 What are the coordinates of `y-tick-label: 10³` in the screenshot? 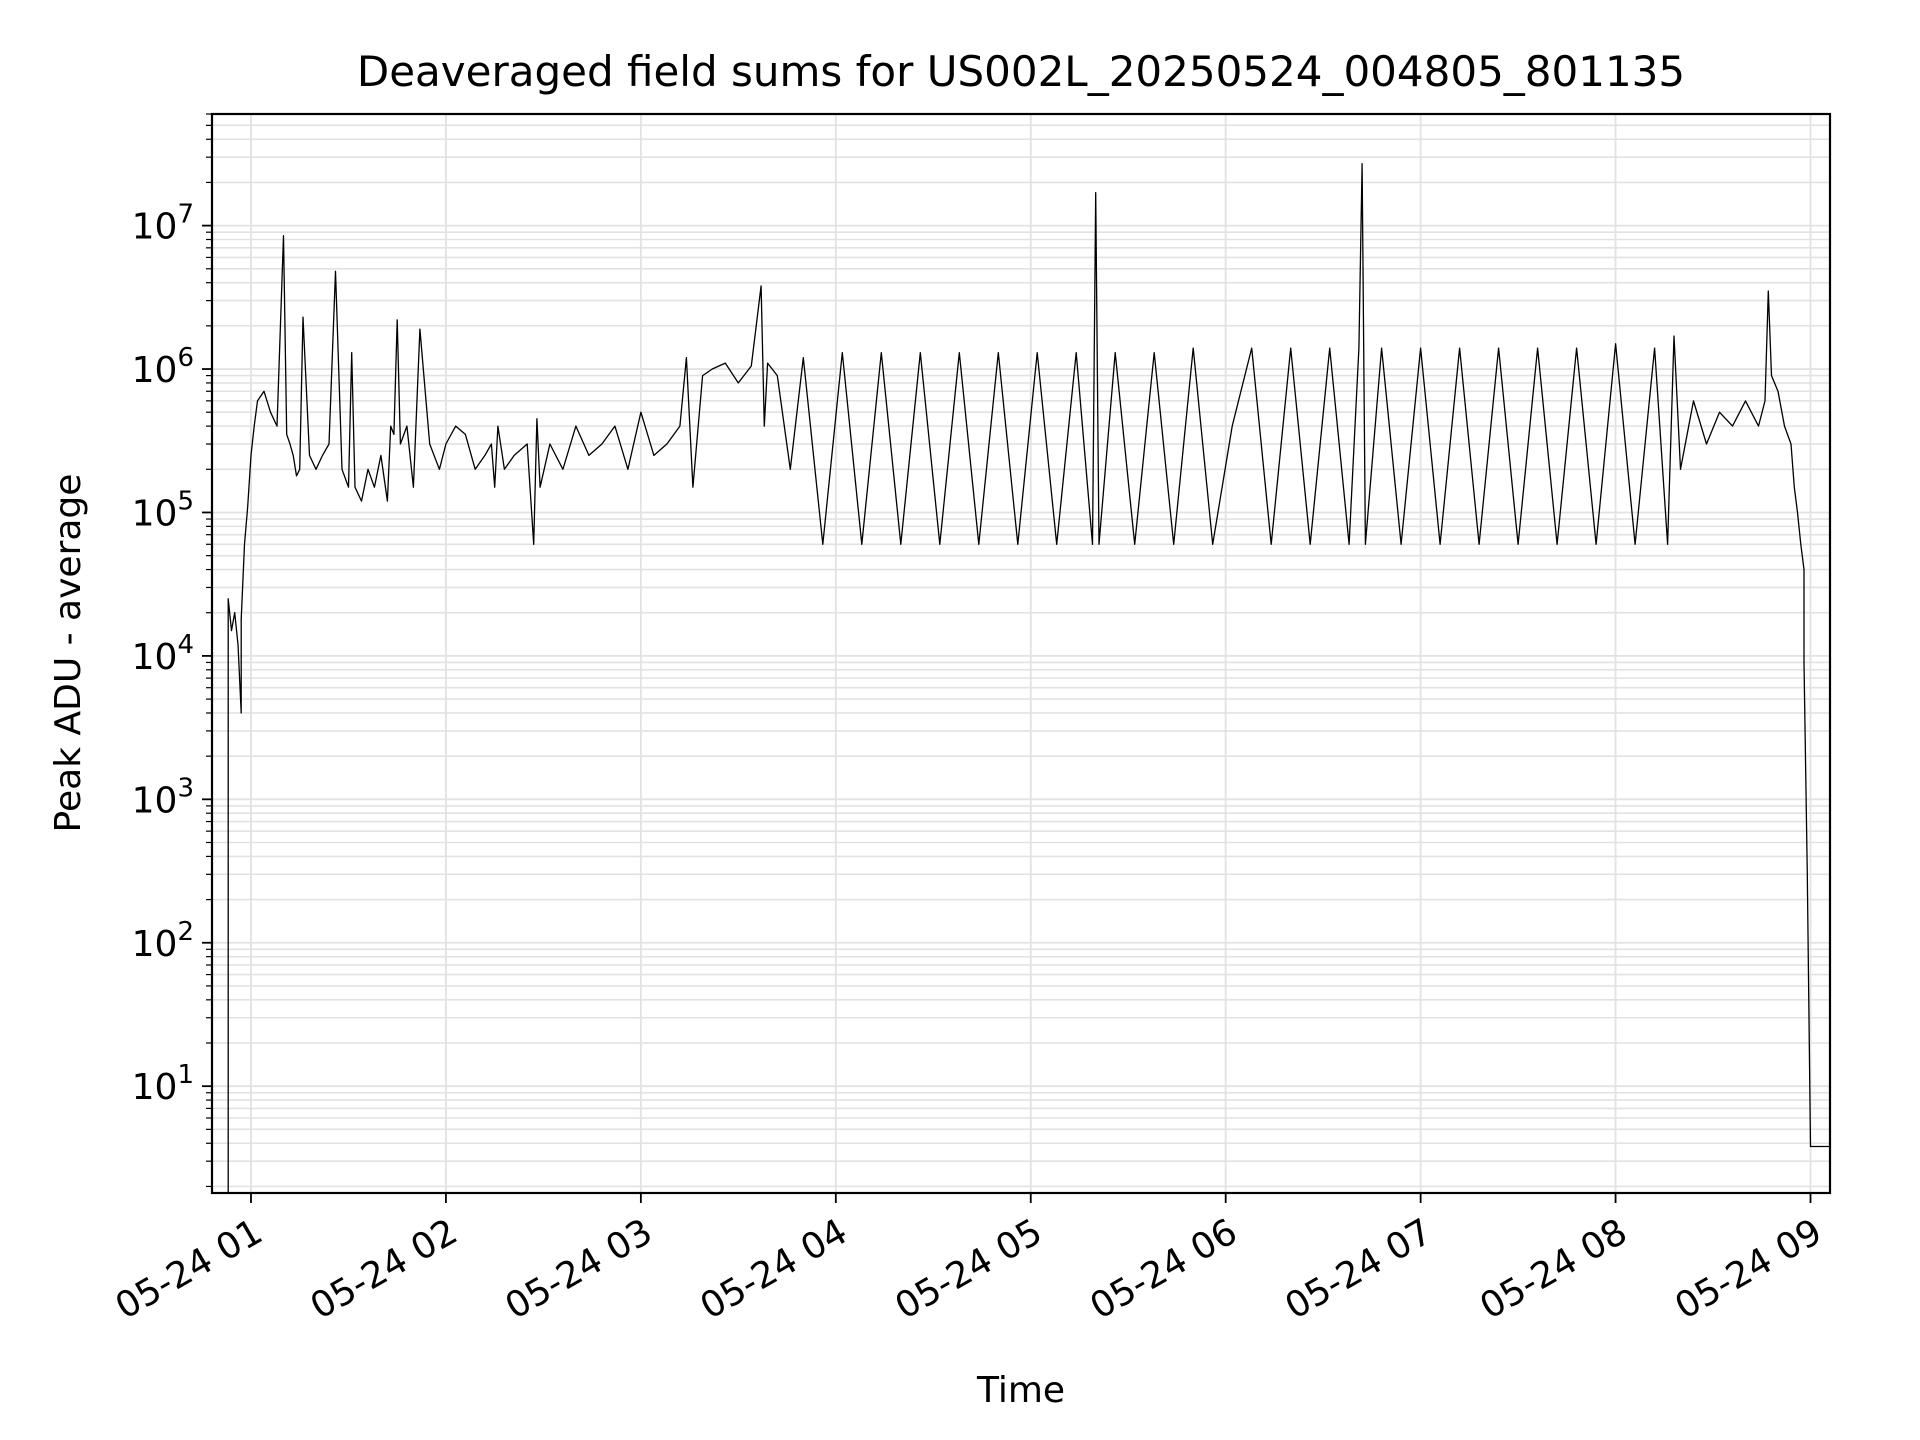 It's located at (163, 797).